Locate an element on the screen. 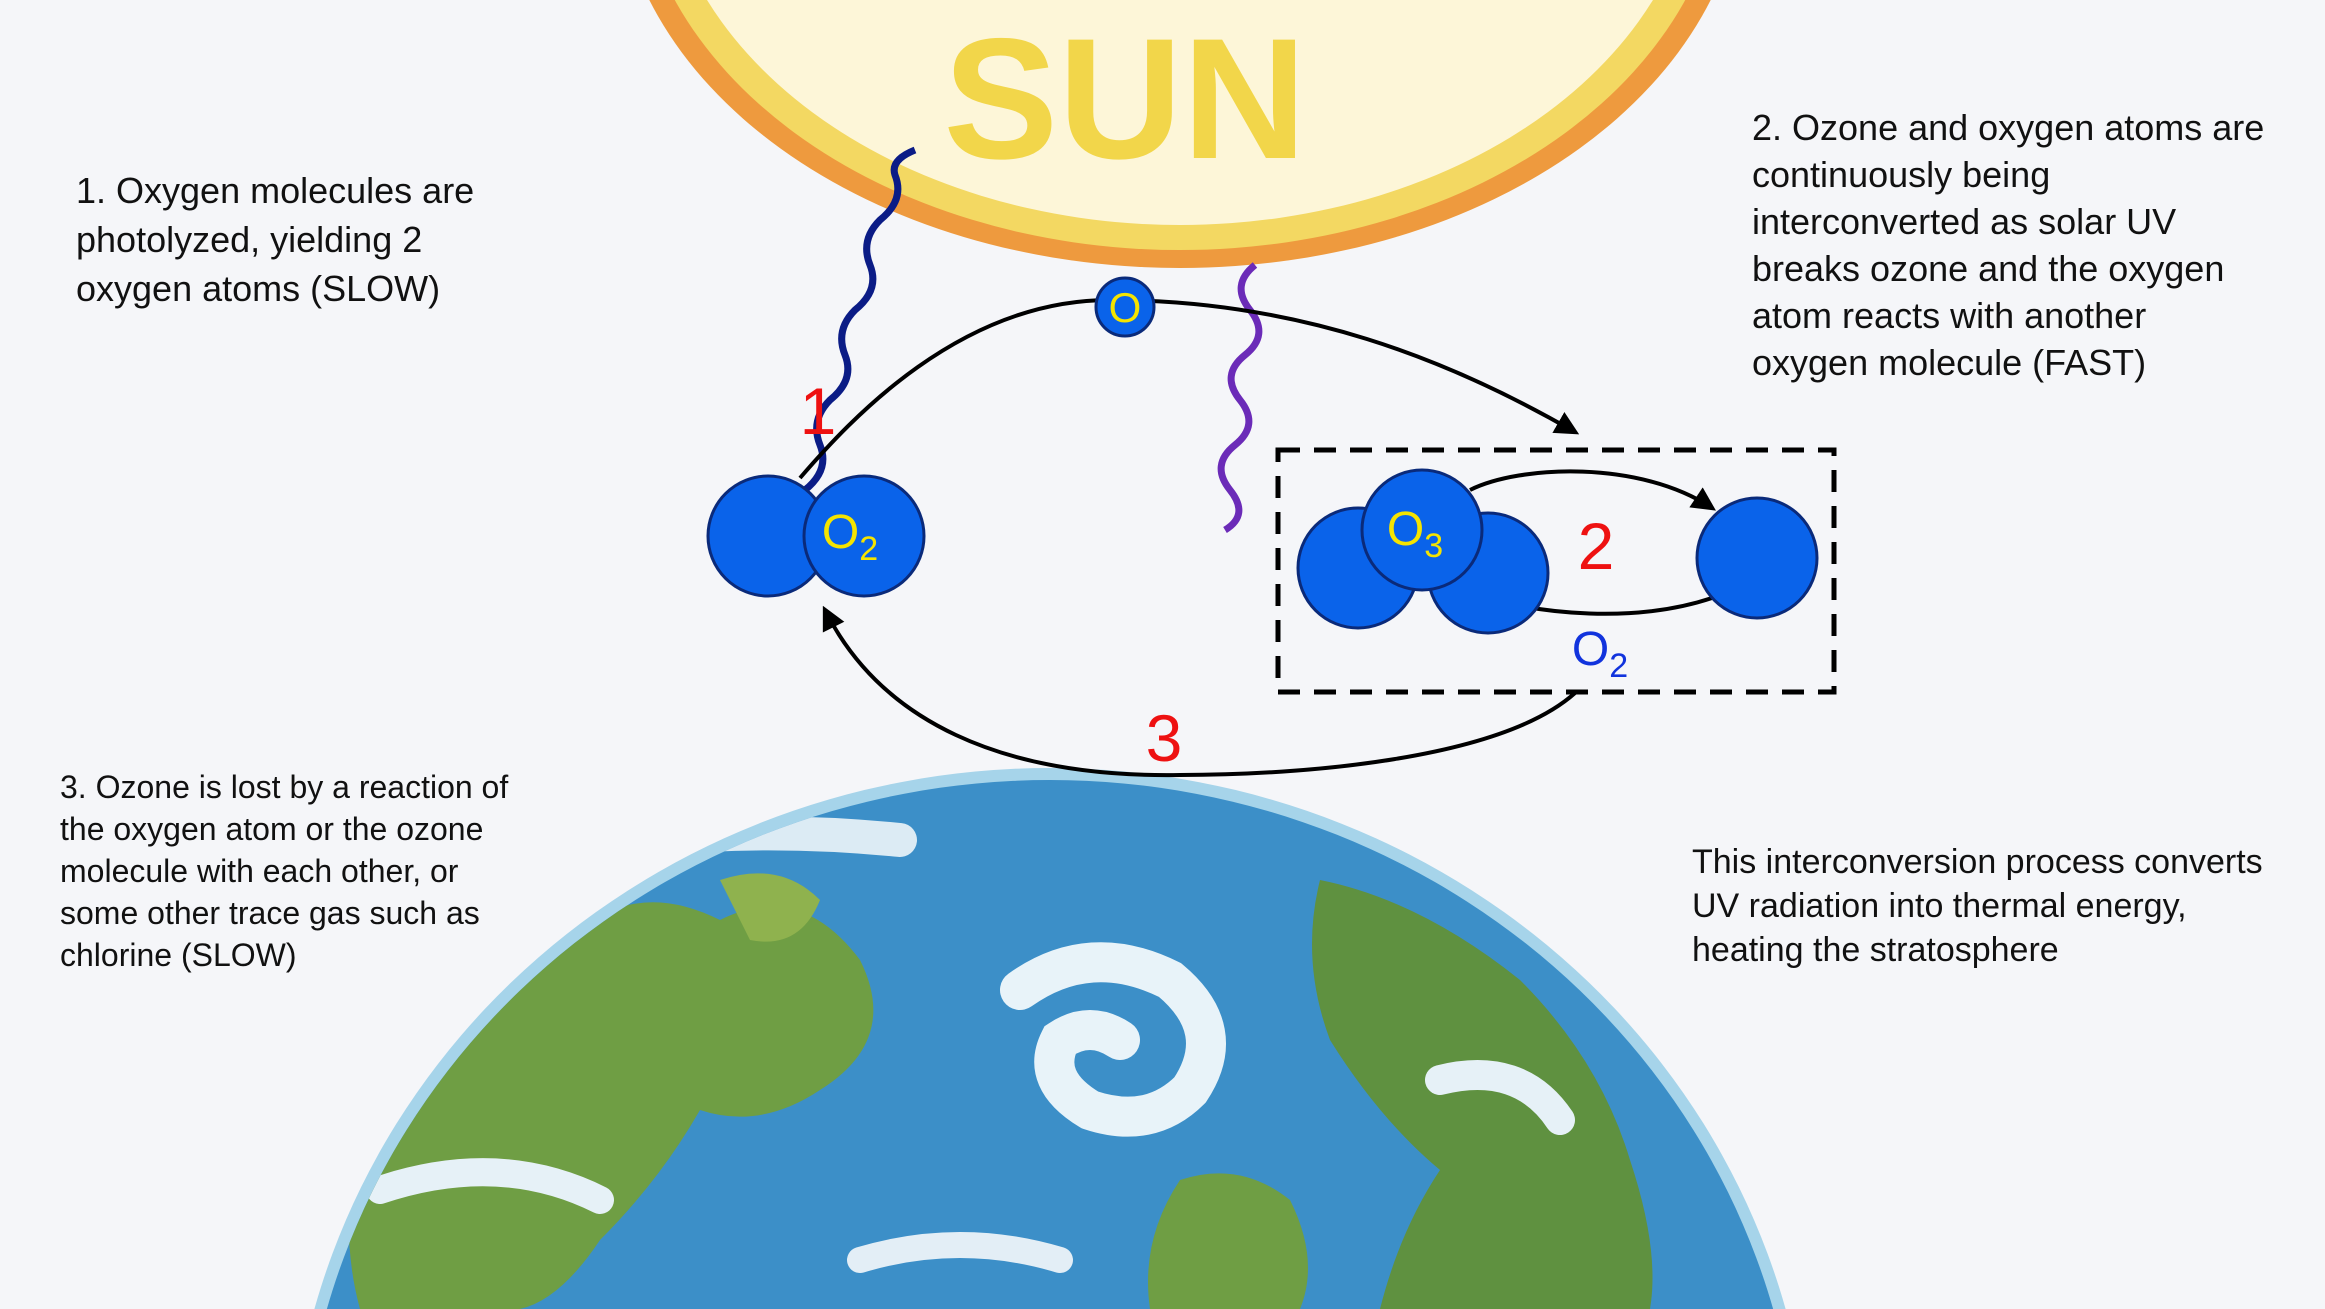  o3-atom-c is located at coordinates (1422, 530).